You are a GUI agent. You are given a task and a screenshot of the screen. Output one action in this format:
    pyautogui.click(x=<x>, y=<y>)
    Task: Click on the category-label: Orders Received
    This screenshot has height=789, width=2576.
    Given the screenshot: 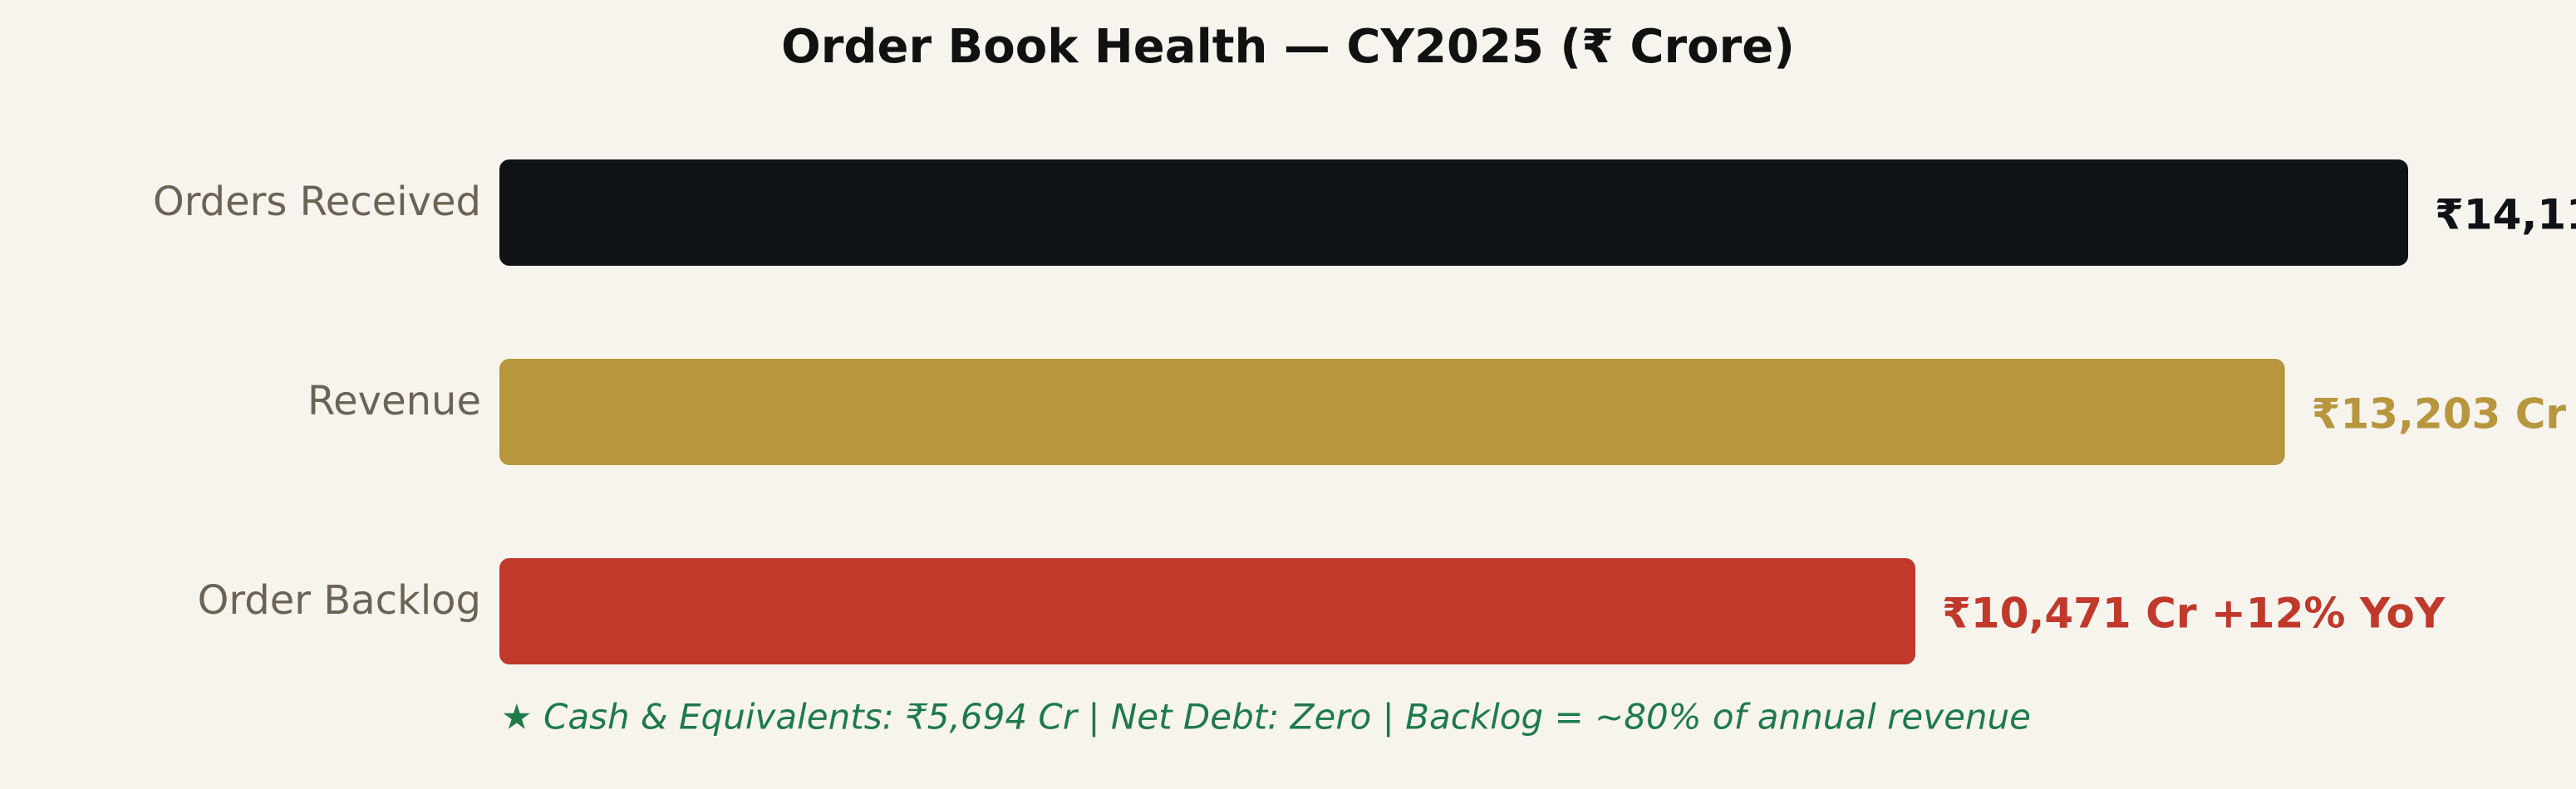 What is the action you would take?
    pyautogui.click(x=317, y=202)
    